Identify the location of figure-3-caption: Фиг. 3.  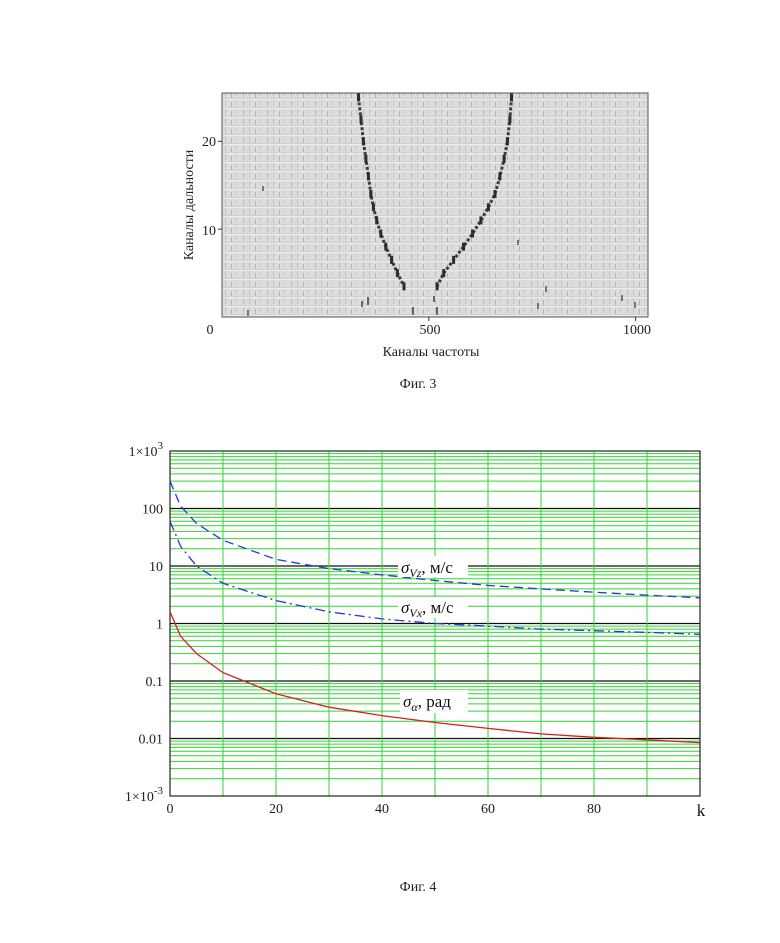
(418, 384).